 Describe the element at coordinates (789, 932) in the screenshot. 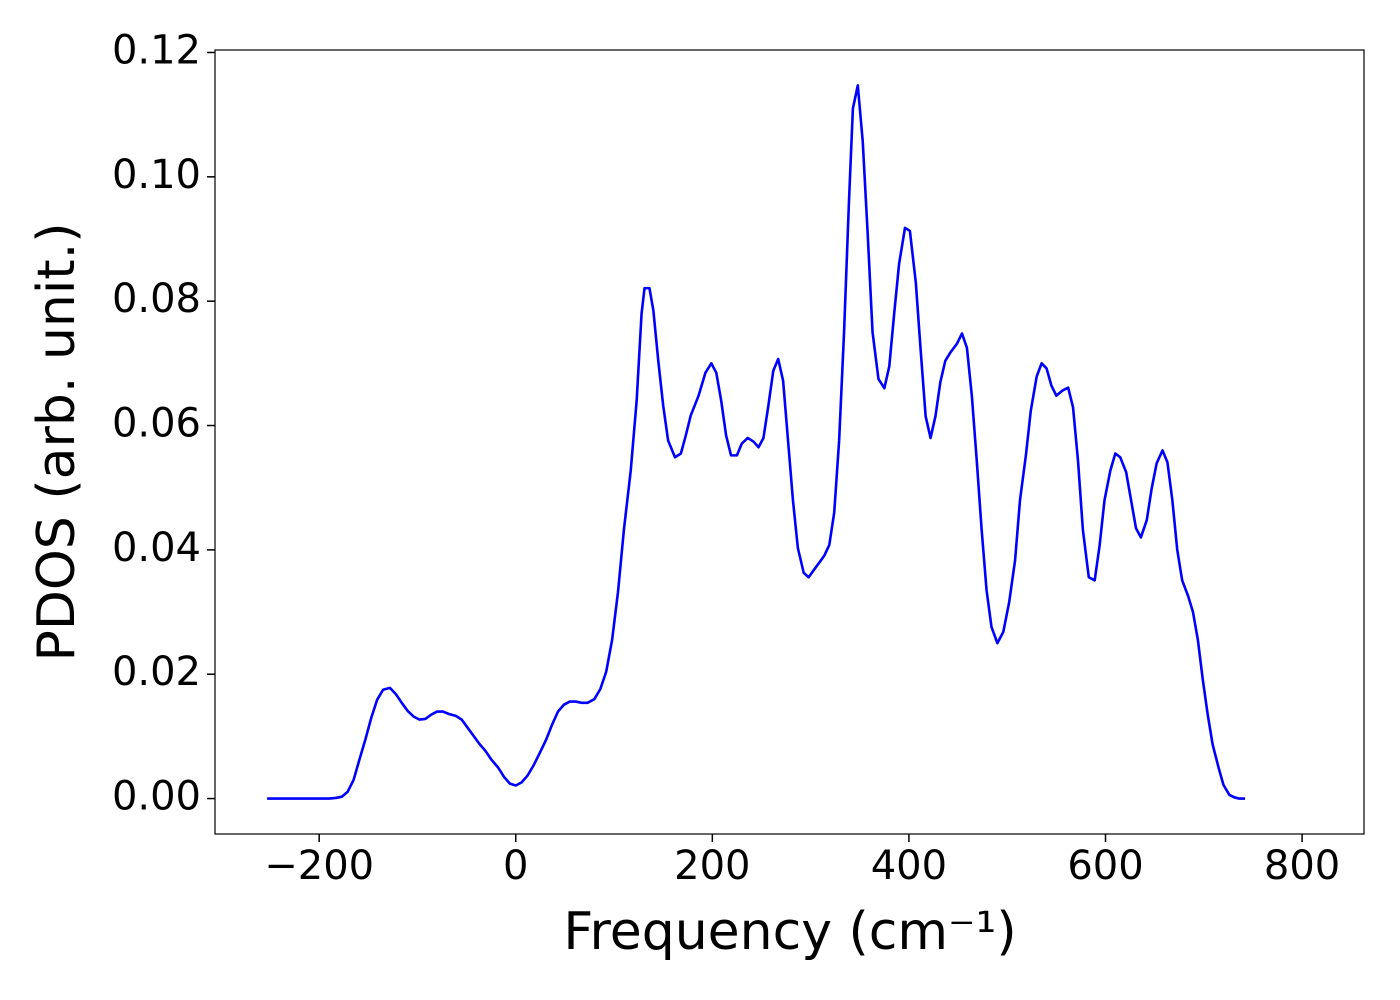

I see `x-axis-label: Frequency (cm⁻¹)` at that location.